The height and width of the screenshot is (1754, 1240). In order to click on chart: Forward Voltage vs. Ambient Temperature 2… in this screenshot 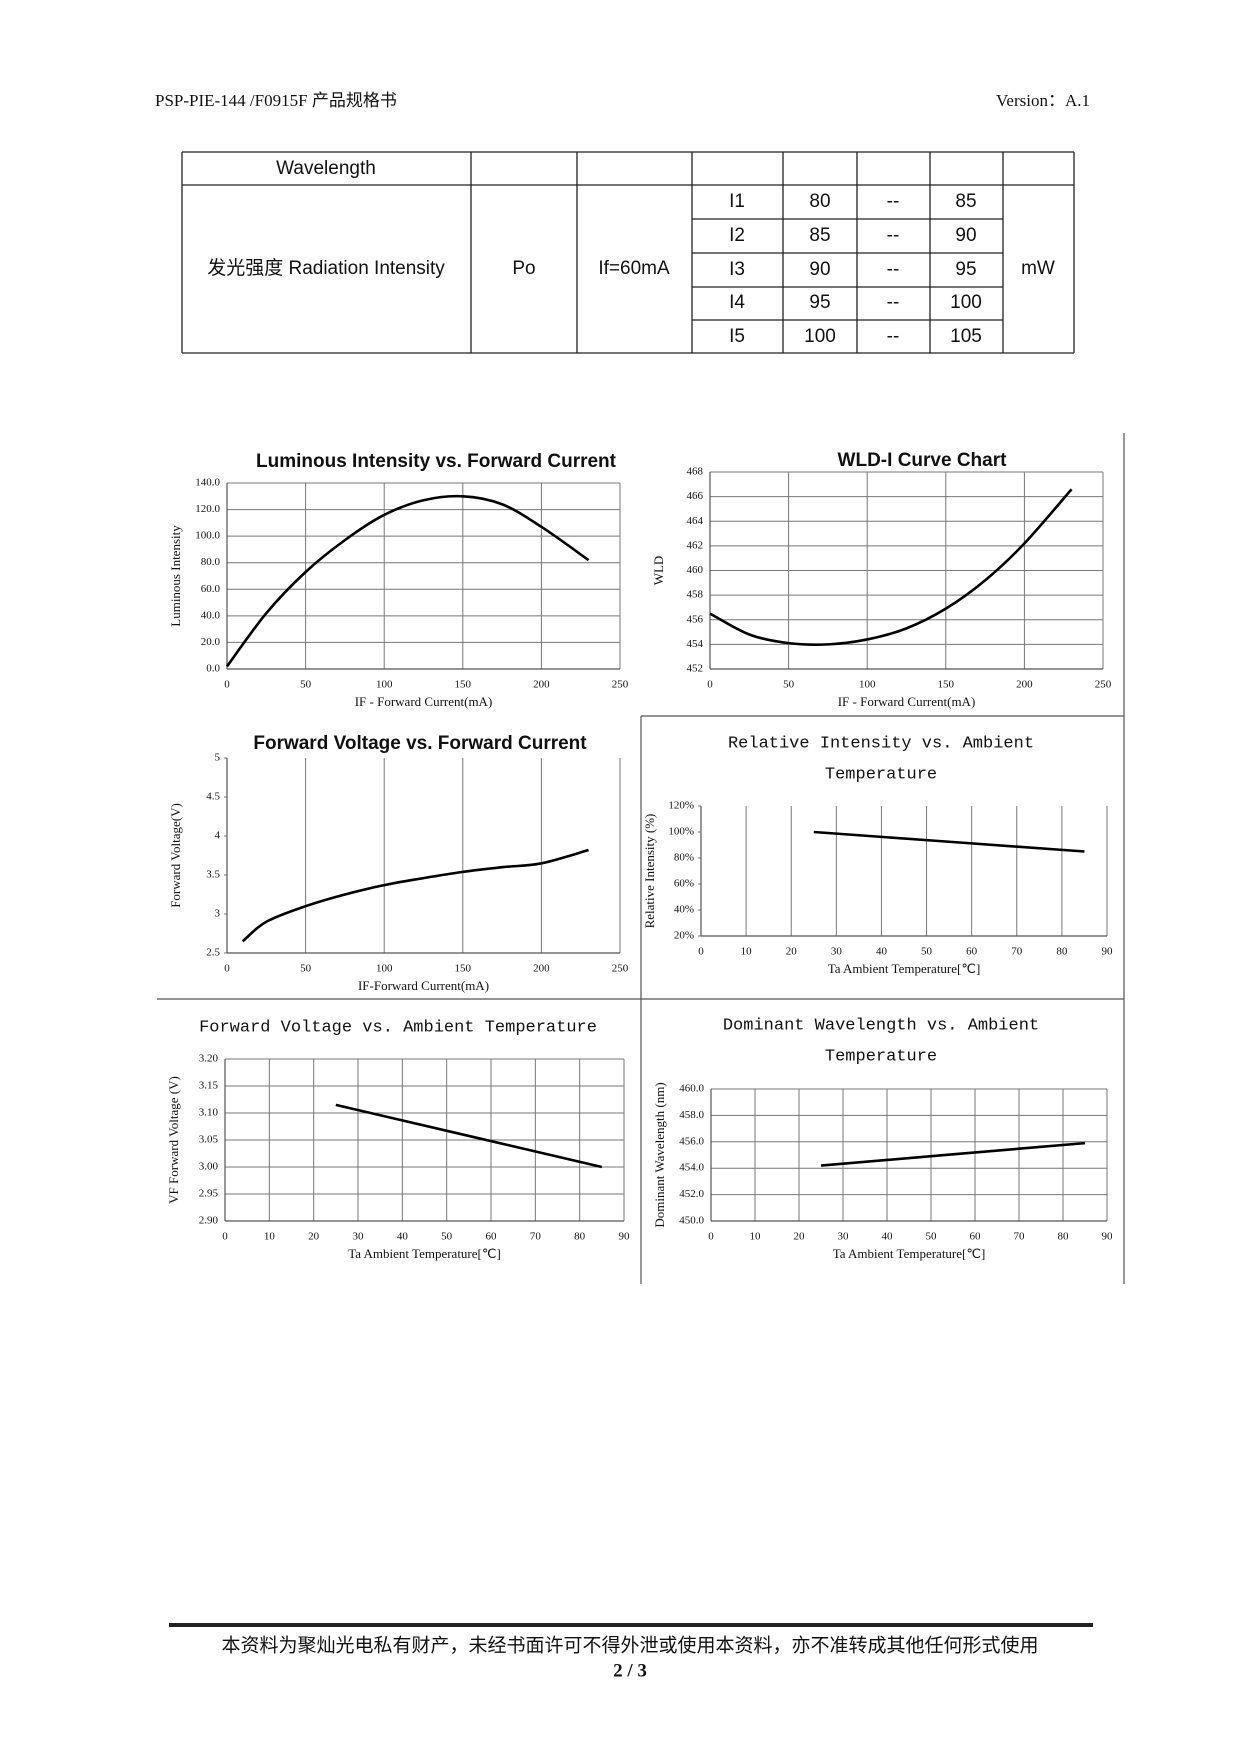, I will do `click(398, 1139)`.